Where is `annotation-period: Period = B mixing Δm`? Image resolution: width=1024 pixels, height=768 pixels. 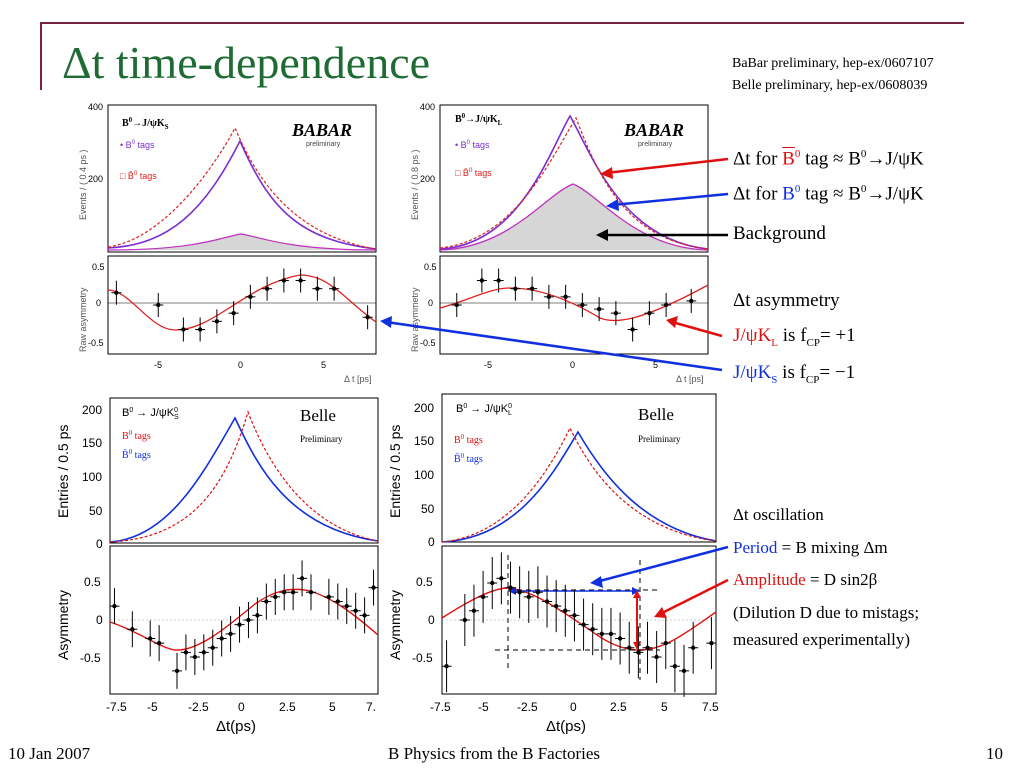
annotation-period: Period = B mixing Δm is located at coordinates (810, 547).